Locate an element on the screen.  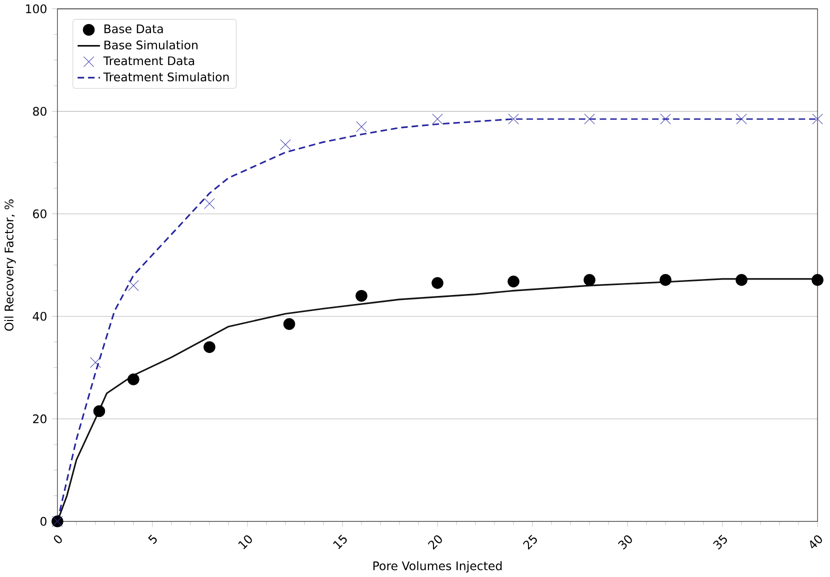
x-tick-label: 0 is located at coordinates (58, 539).